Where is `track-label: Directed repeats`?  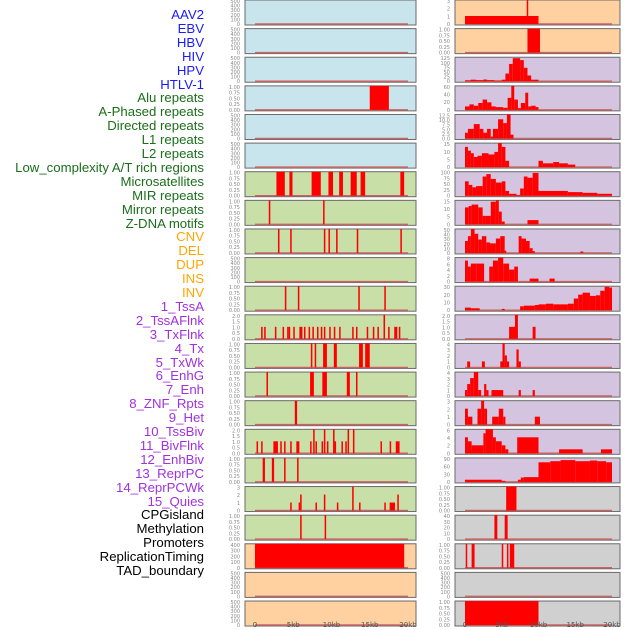
track-label: Directed repeats is located at coordinates (155, 126).